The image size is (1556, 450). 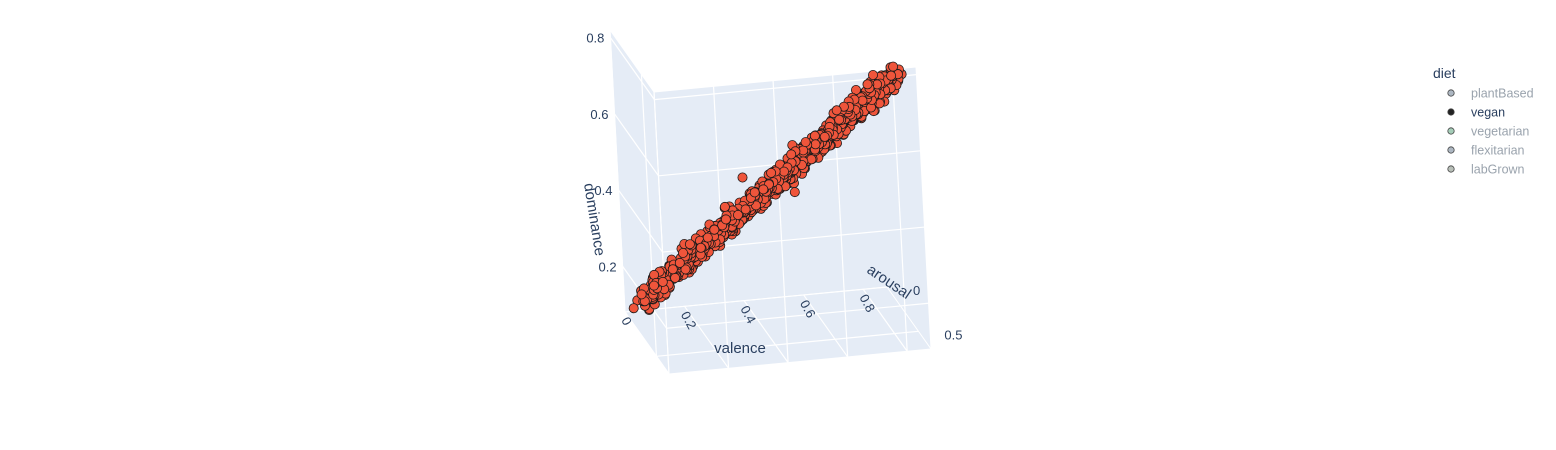 I want to click on z-tick-label: 0.8, so click(x=595, y=38).